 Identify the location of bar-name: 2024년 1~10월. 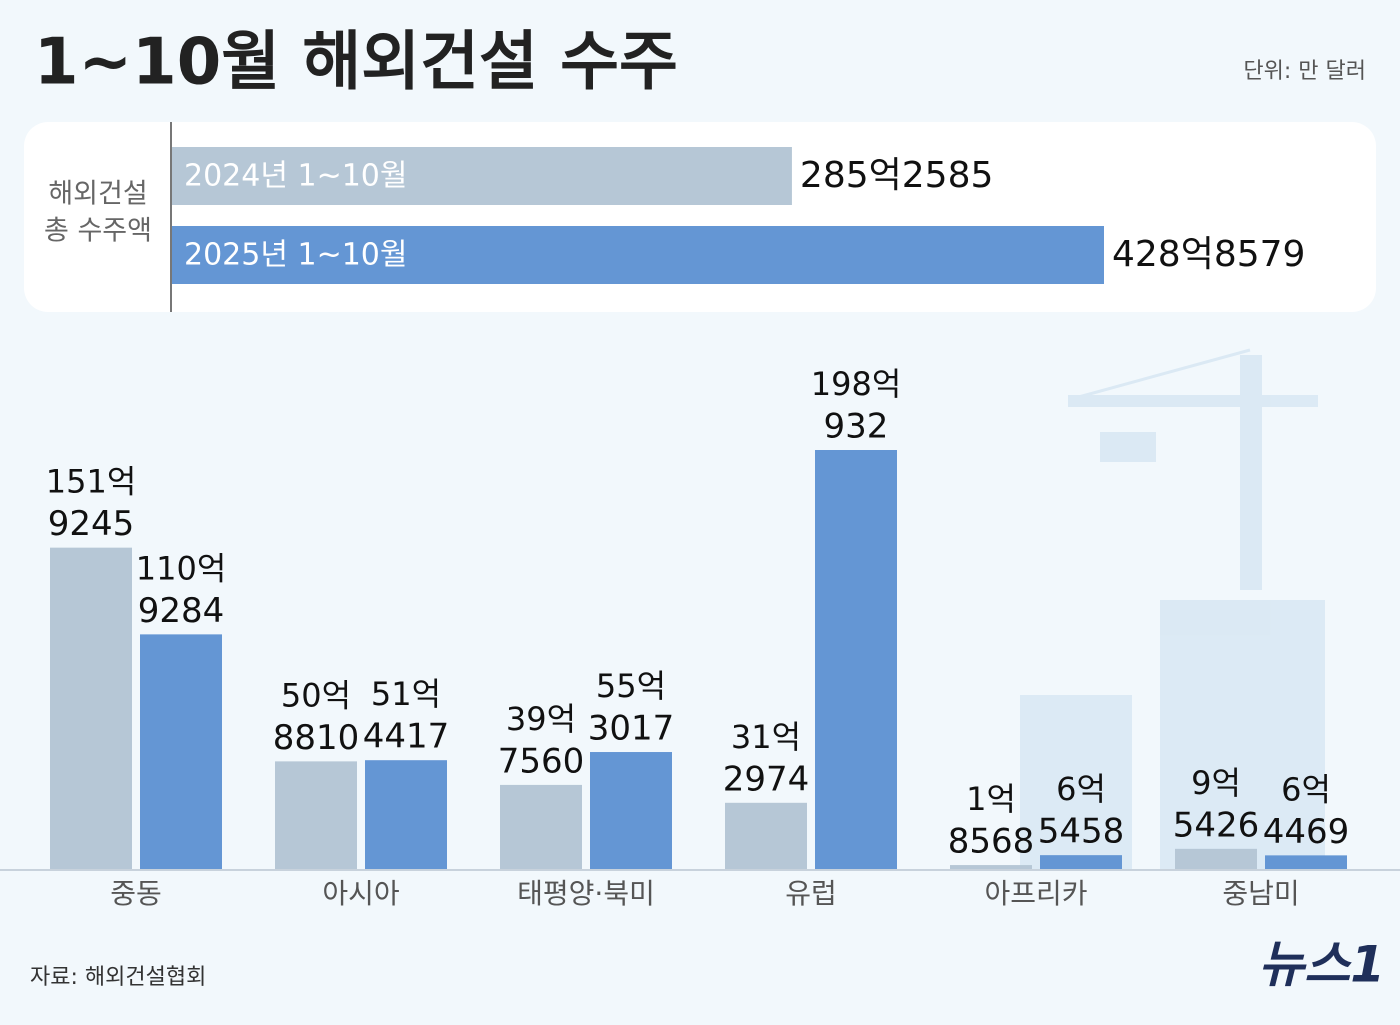
(295, 176).